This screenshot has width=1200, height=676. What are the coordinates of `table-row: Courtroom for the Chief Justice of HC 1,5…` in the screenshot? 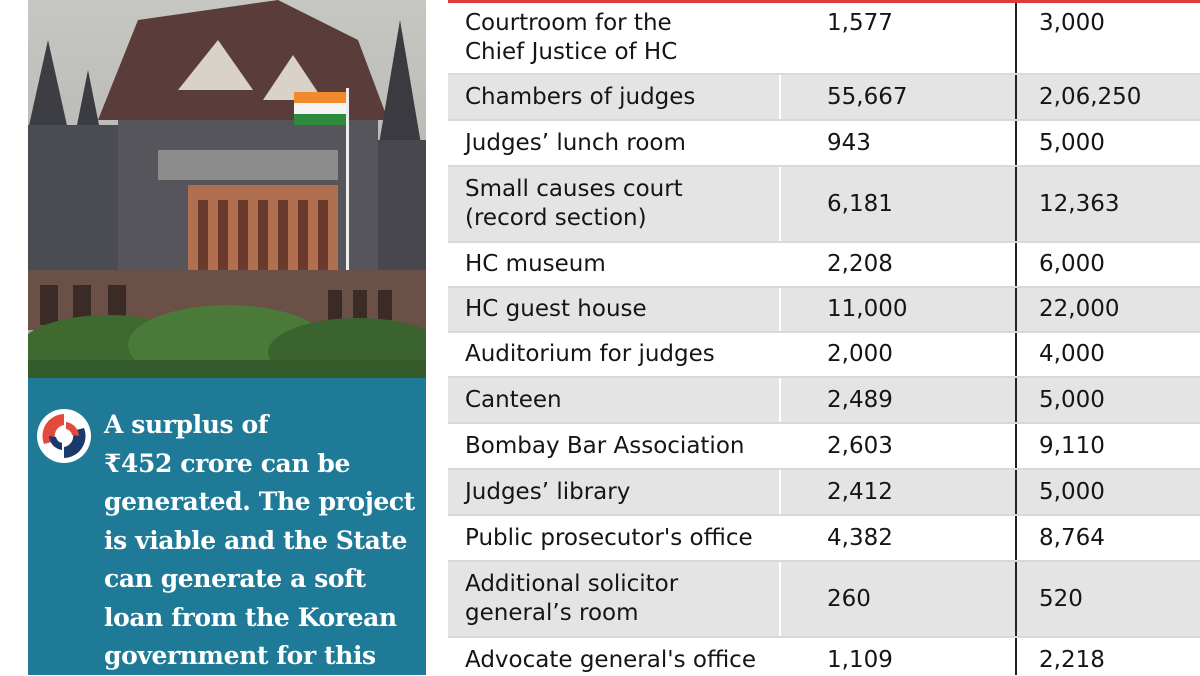 It's located at (824, 39).